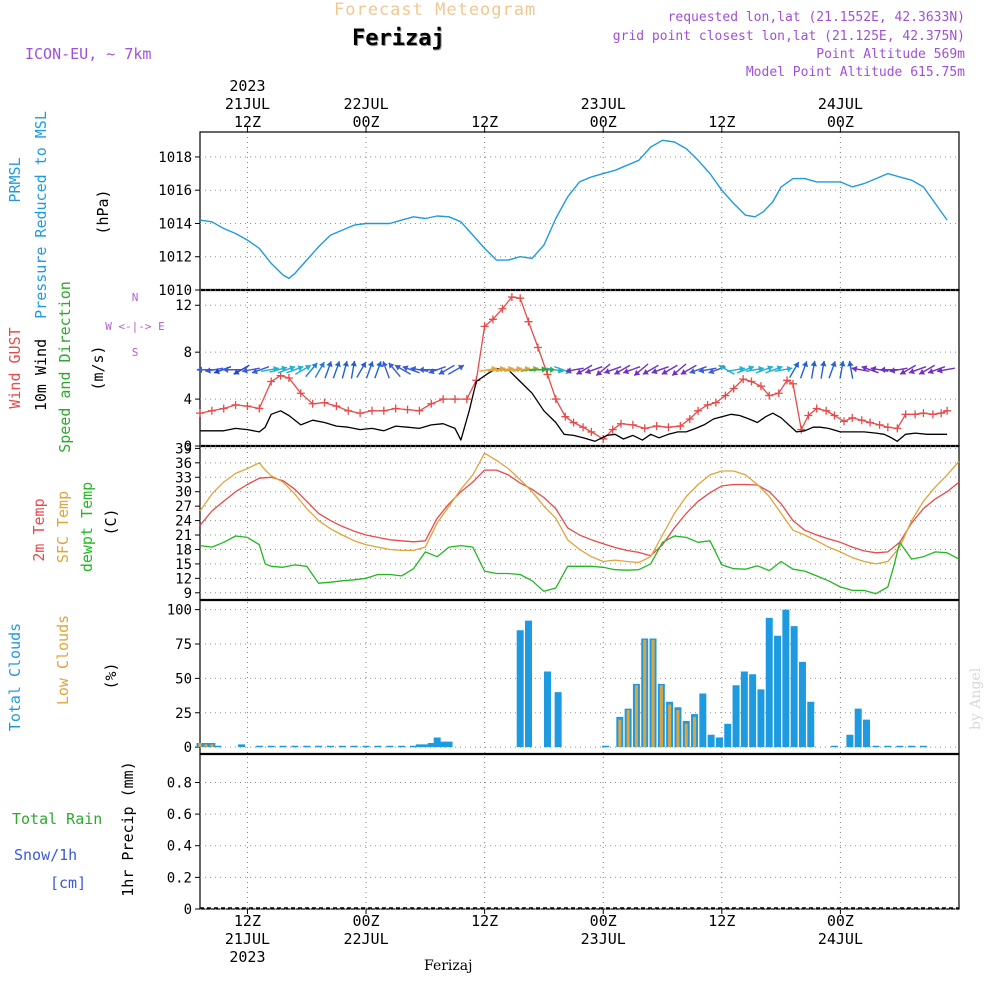 This screenshot has height=1000, width=1000. I want to click on top-time-label: 24JUL, so click(840, 104).